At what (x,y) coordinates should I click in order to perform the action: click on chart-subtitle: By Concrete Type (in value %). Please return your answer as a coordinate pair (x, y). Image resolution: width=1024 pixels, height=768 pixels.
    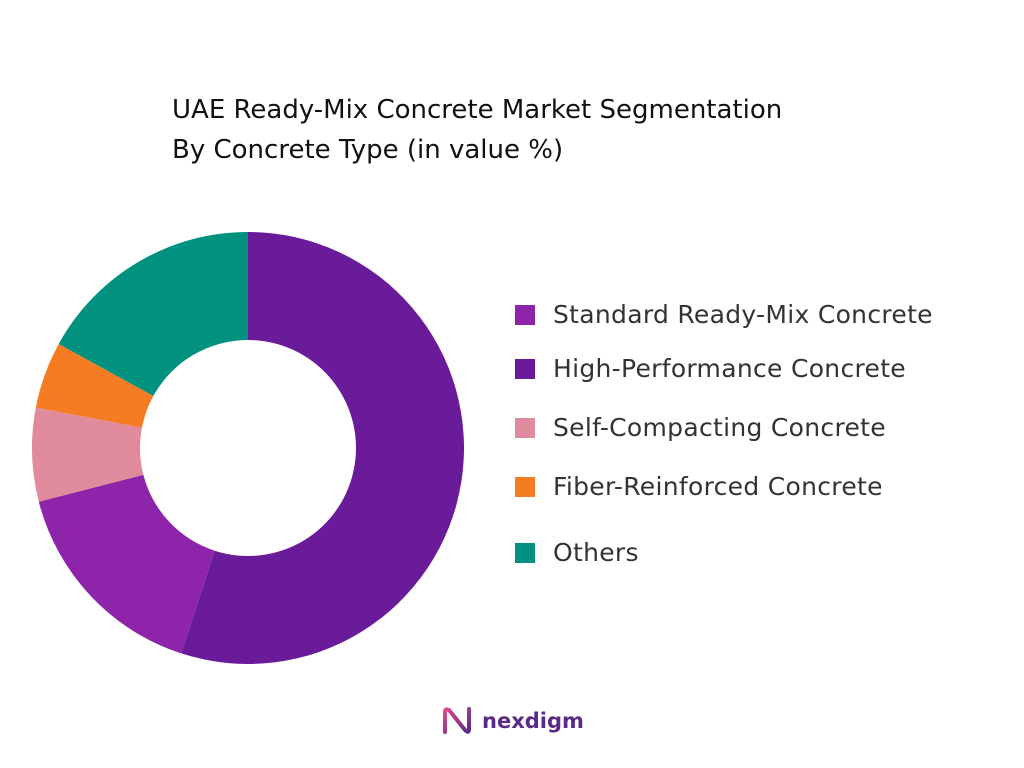
    Looking at the image, I should click on (368, 150).